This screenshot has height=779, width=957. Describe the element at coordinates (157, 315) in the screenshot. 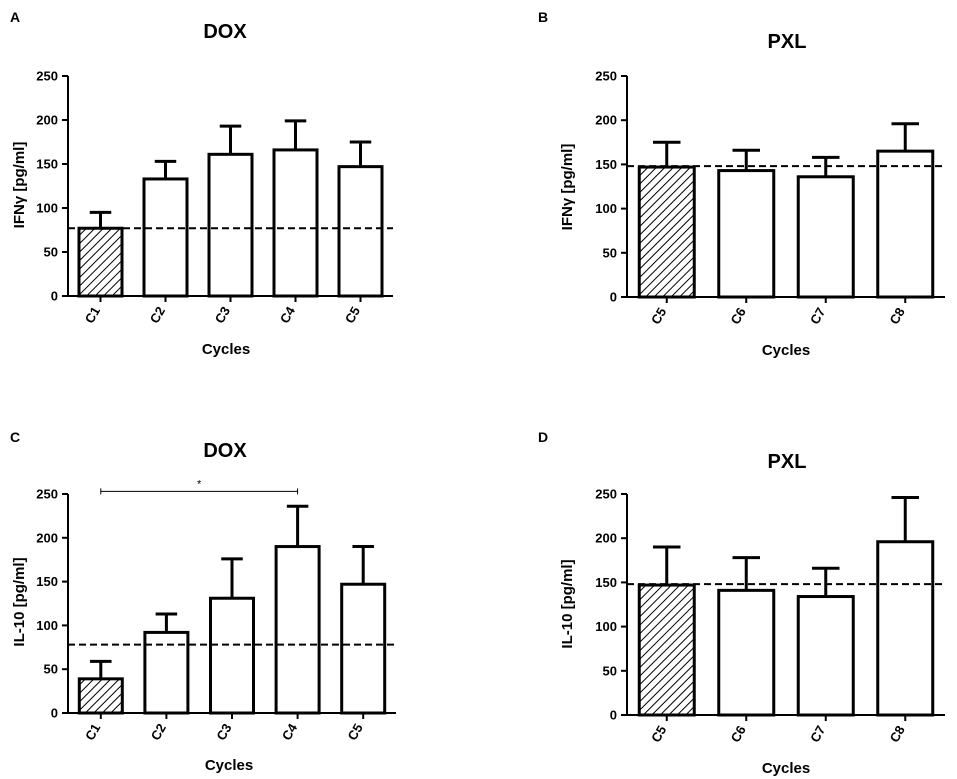

I see `x-tick-label-a: C2` at that location.